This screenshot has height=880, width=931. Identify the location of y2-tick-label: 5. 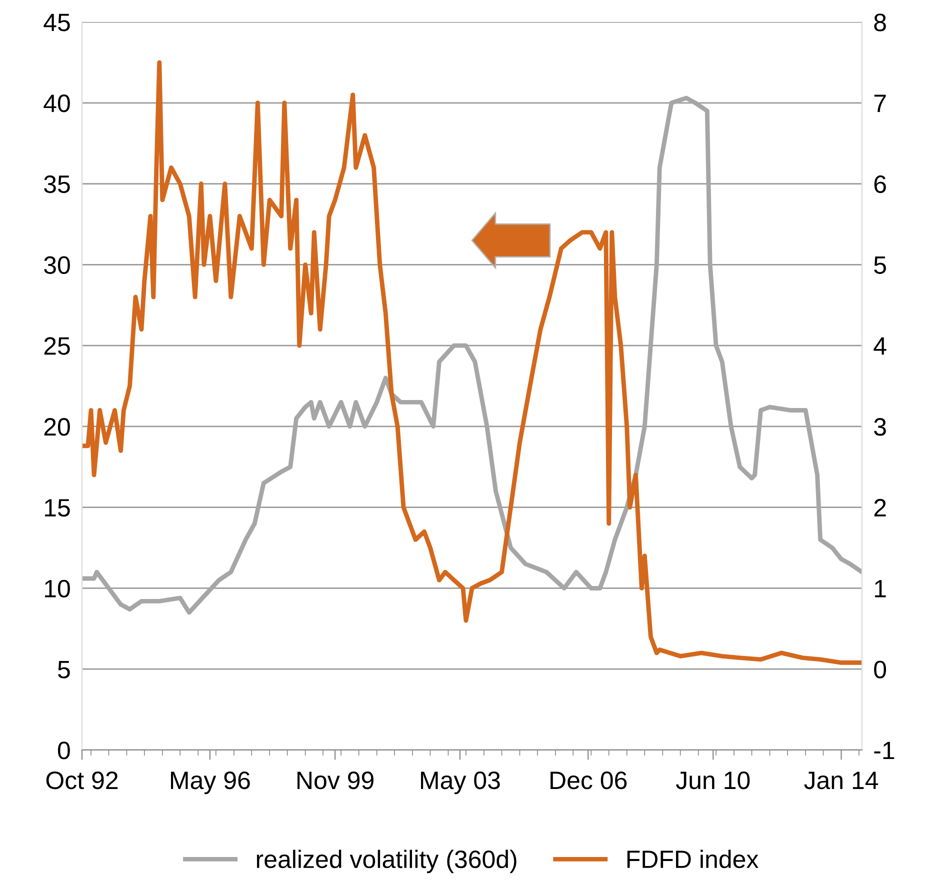
(880, 265).